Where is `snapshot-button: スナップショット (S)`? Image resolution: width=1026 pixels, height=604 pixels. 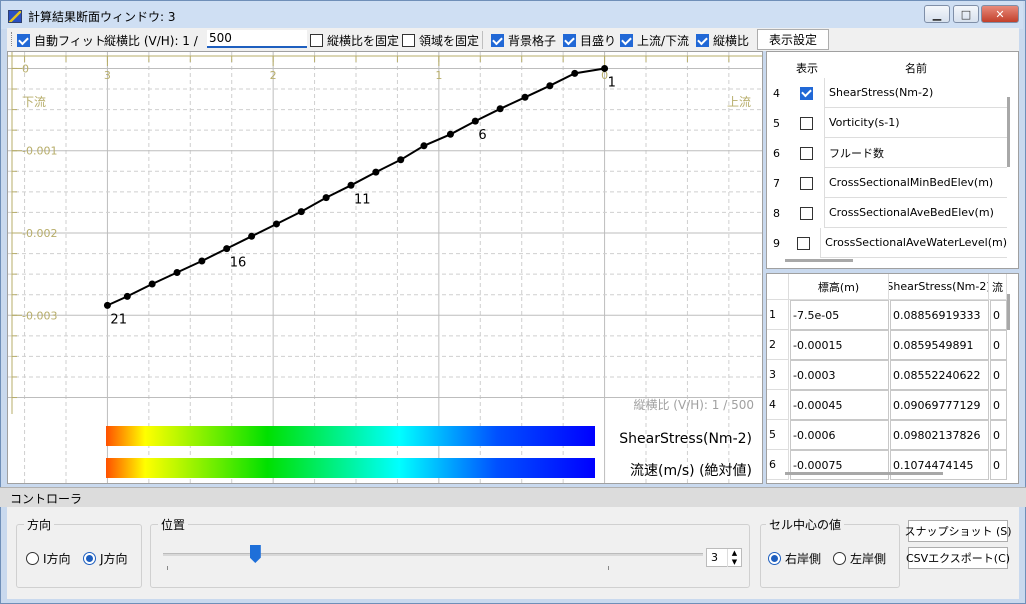
snapshot-button: スナップショット (S) is located at coordinates (958, 531).